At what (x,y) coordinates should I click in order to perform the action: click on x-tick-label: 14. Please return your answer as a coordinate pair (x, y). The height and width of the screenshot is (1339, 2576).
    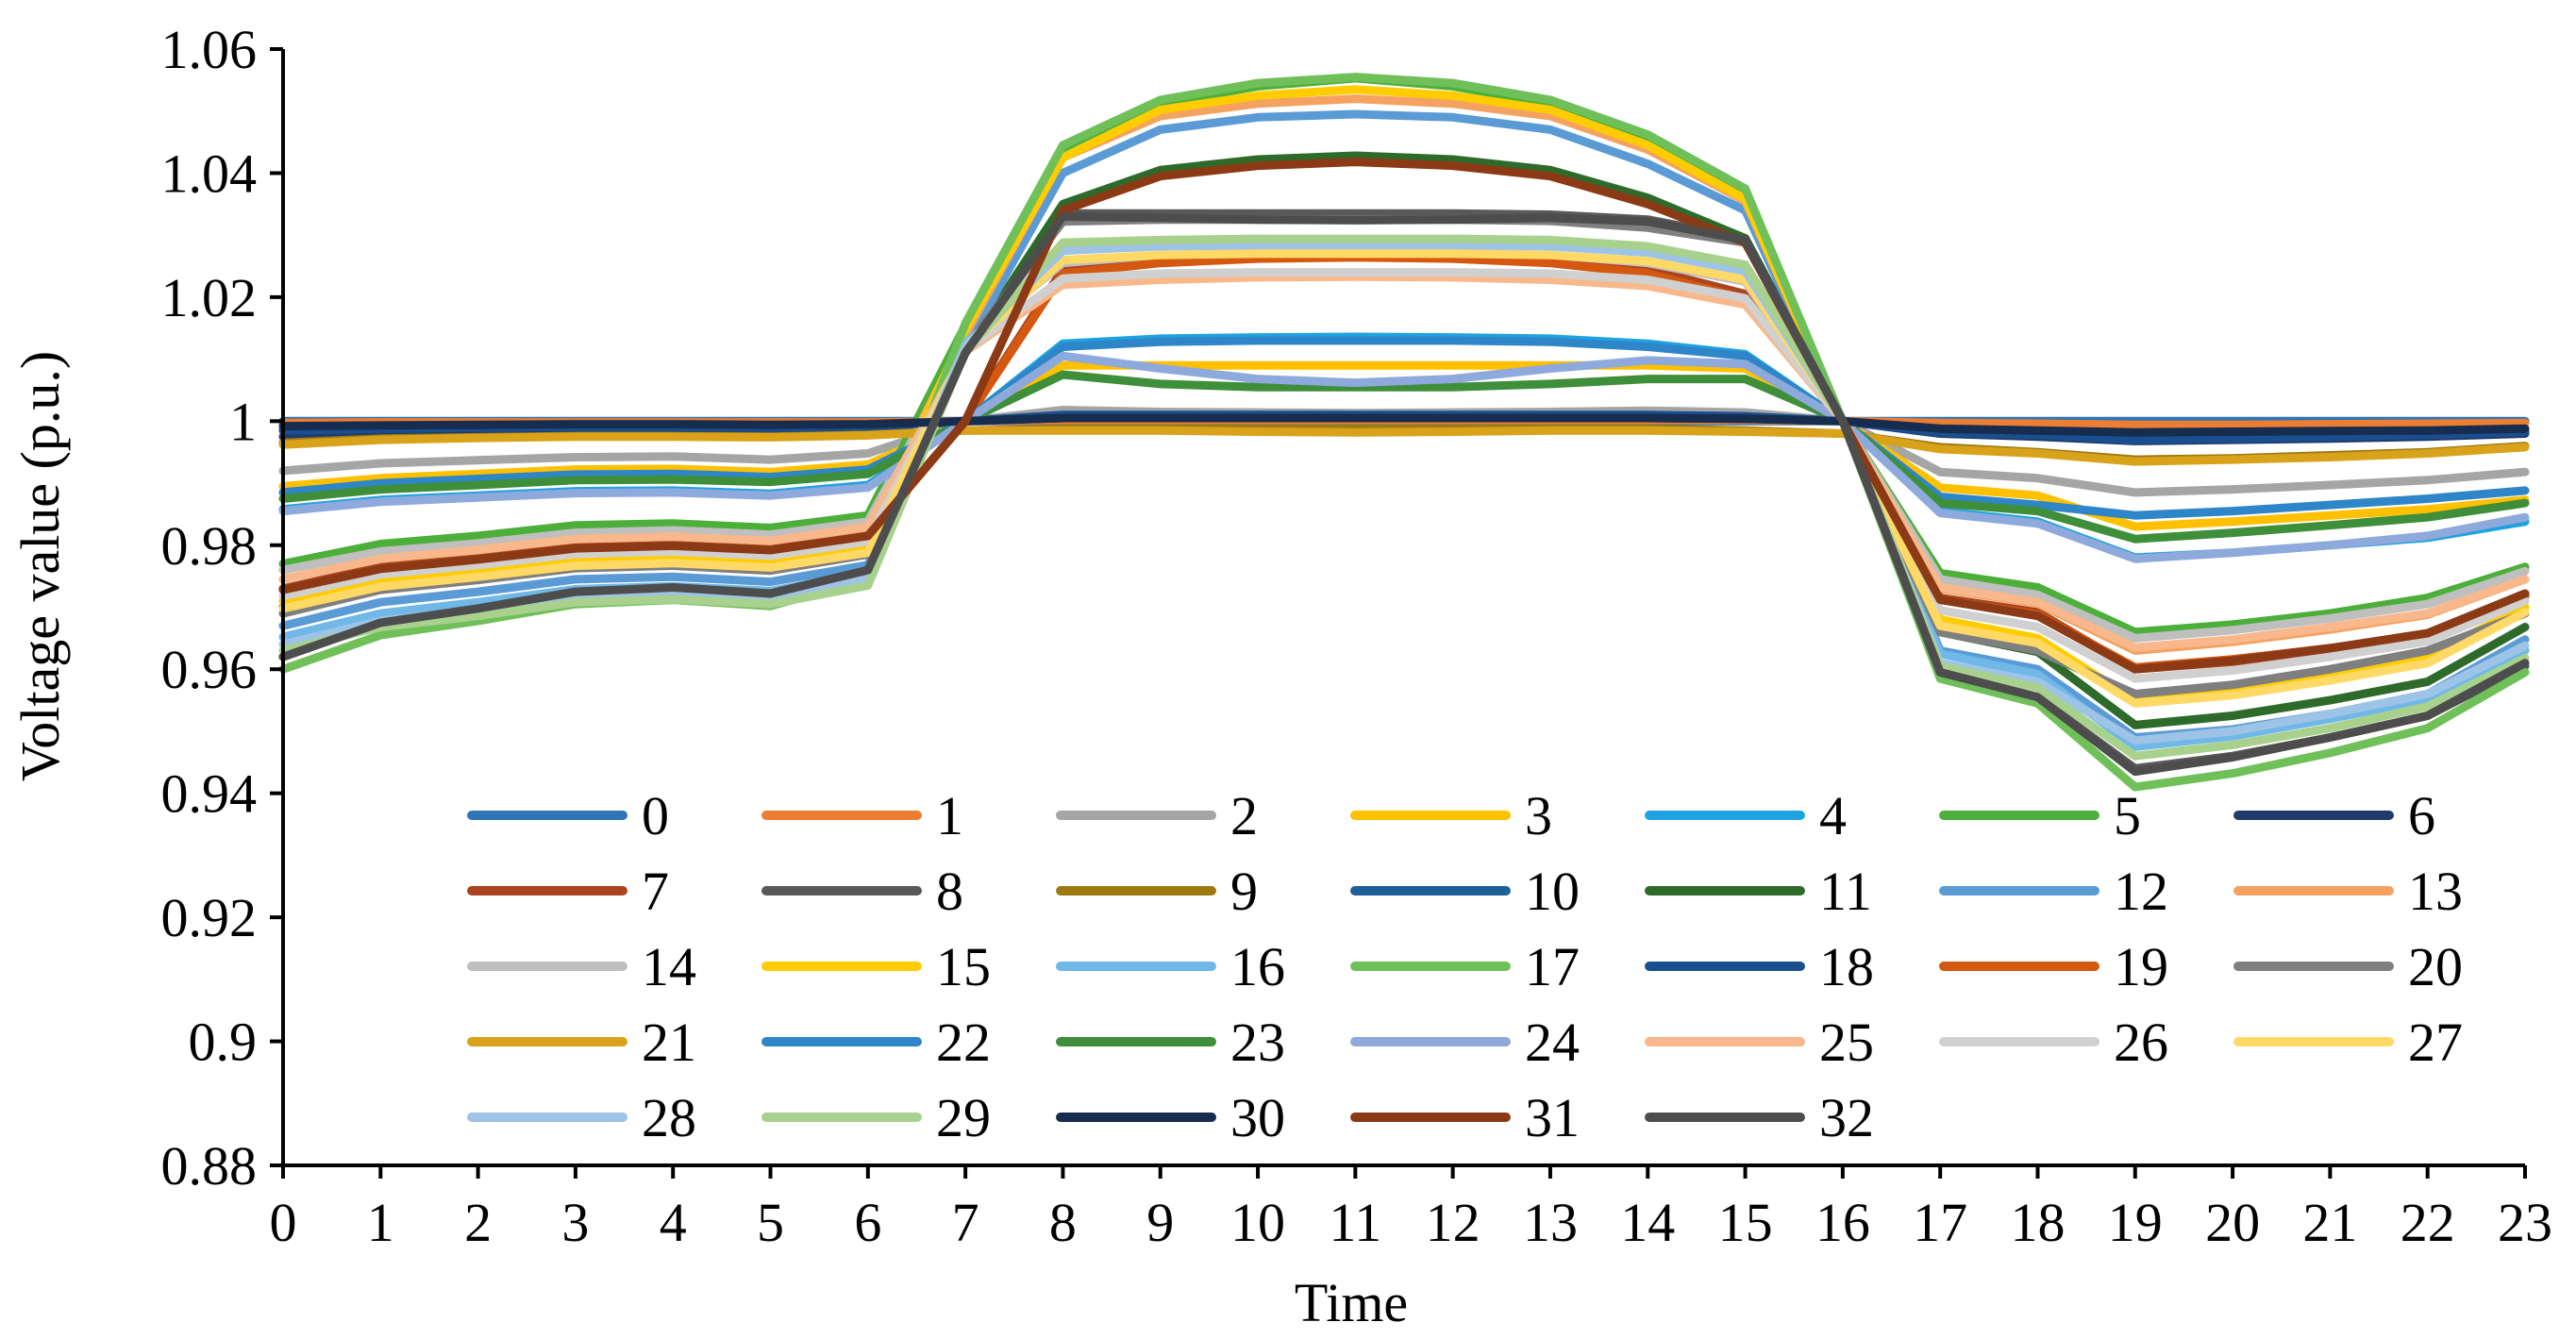
    Looking at the image, I should click on (1647, 1222).